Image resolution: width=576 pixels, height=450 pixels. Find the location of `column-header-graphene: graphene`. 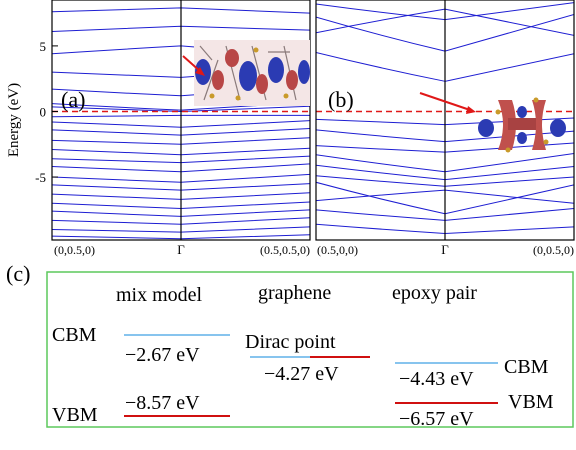

column-header-graphene: graphene is located at coordinates (294, 293).